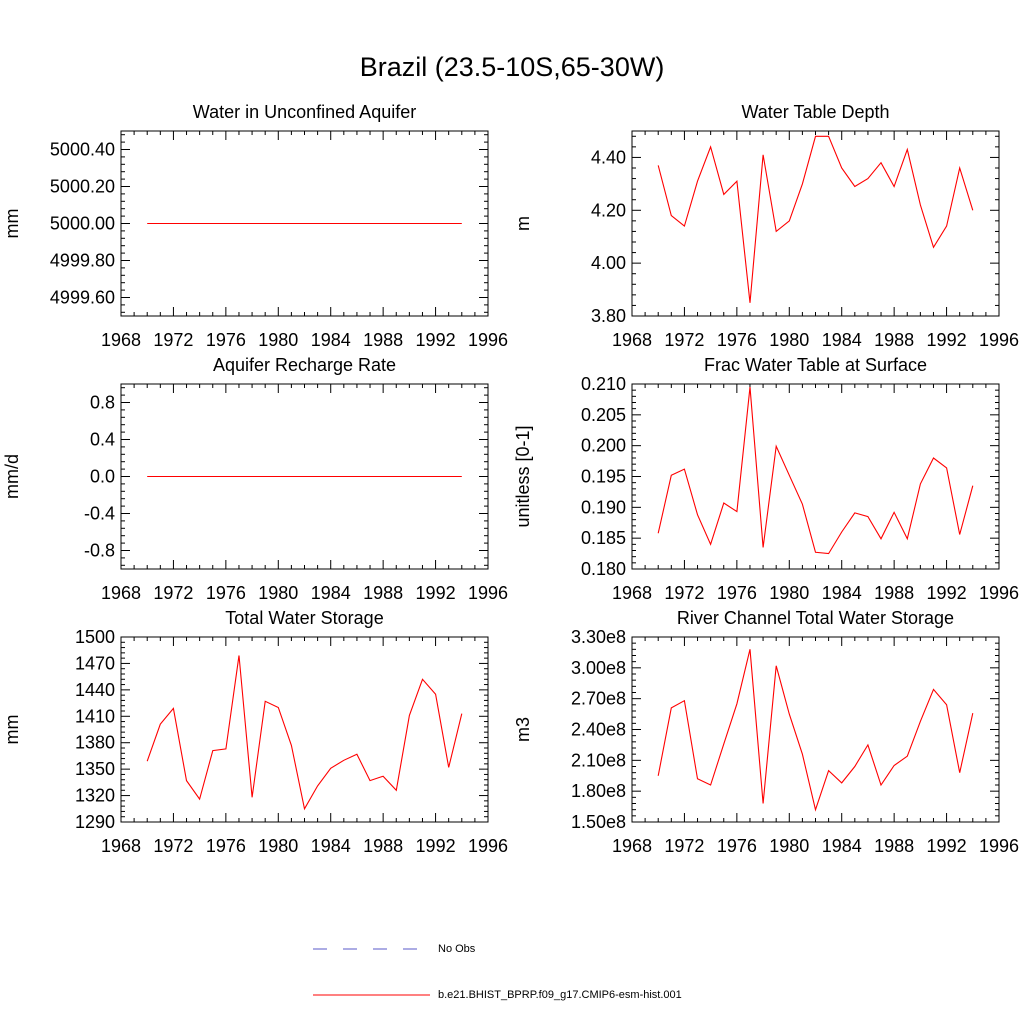 The height and width of the screenshot is (1024, 1024). What do you see at coordinates (12, 476) in the screenshot?
I see `y-axis-label: mm/d` at bounding box center [12, 476].